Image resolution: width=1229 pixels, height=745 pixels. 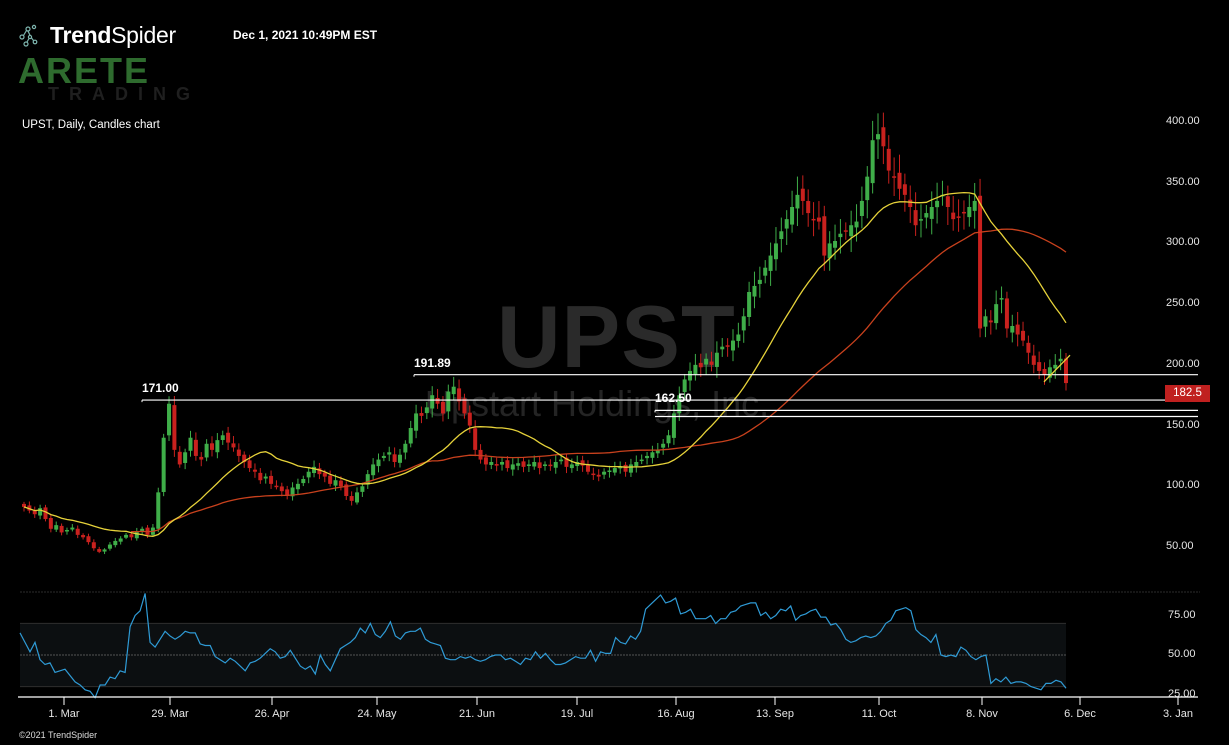 What do you see at coordinates (543, 646) in the screenshot?
I see `rsi-line` at bounding box center [543, 646].